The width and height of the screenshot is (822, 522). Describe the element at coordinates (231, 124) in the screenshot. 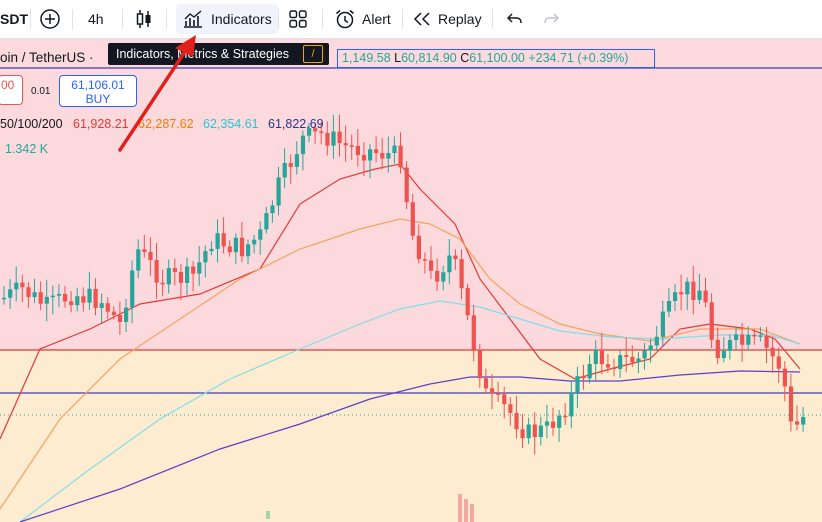

I see `ma-value-3: 62,354.61` at that location.